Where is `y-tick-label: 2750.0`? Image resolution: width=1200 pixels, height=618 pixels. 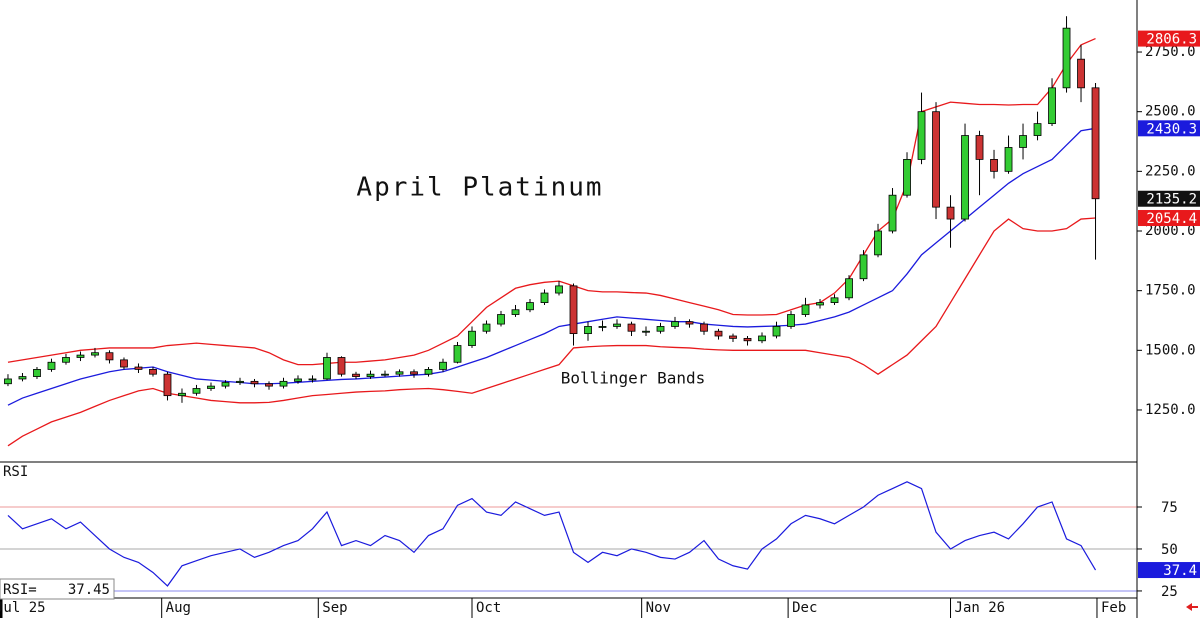 y-tick-label: 2750.0 is located at coordinates (1170, 52).